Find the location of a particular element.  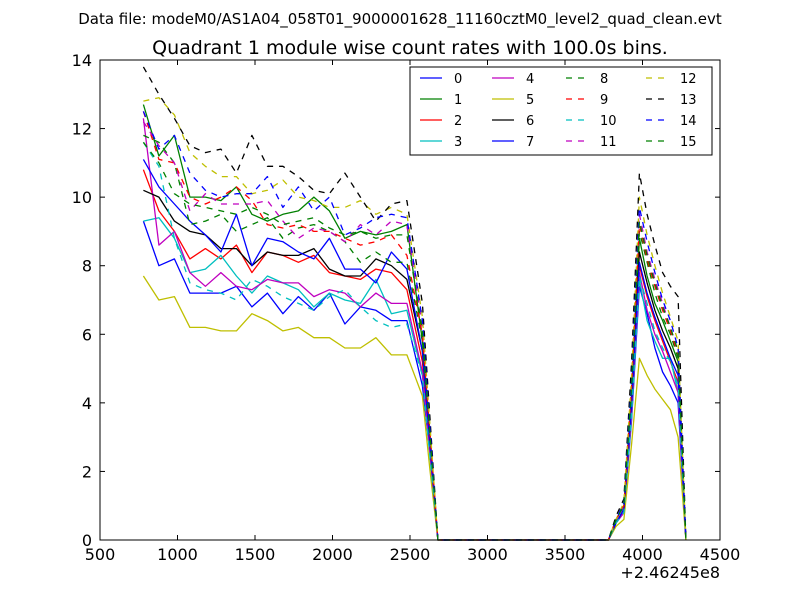

y-tick-label: 2 is located at coordinates (87, 471).